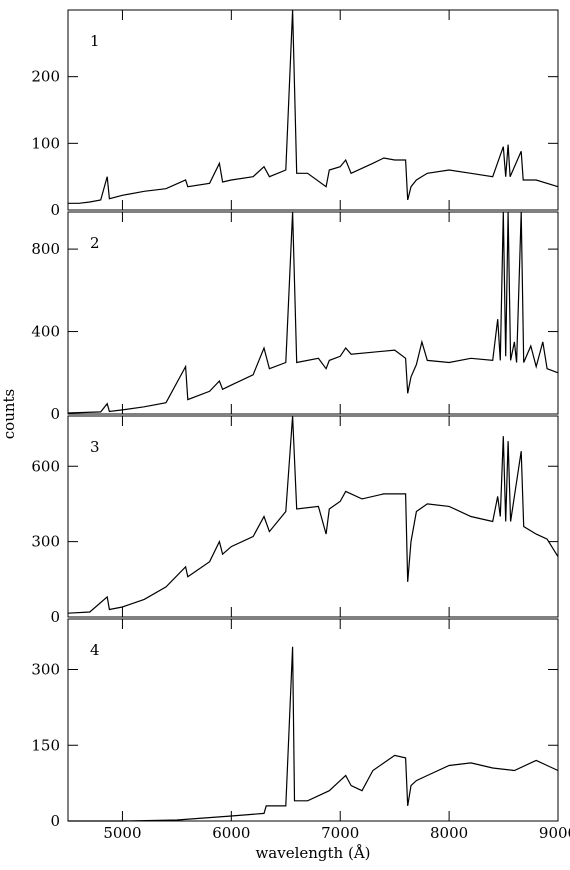  Describe the element at coordinates (449, 833) in the screenshot. I see `x-tick-label: 8000` at that location.